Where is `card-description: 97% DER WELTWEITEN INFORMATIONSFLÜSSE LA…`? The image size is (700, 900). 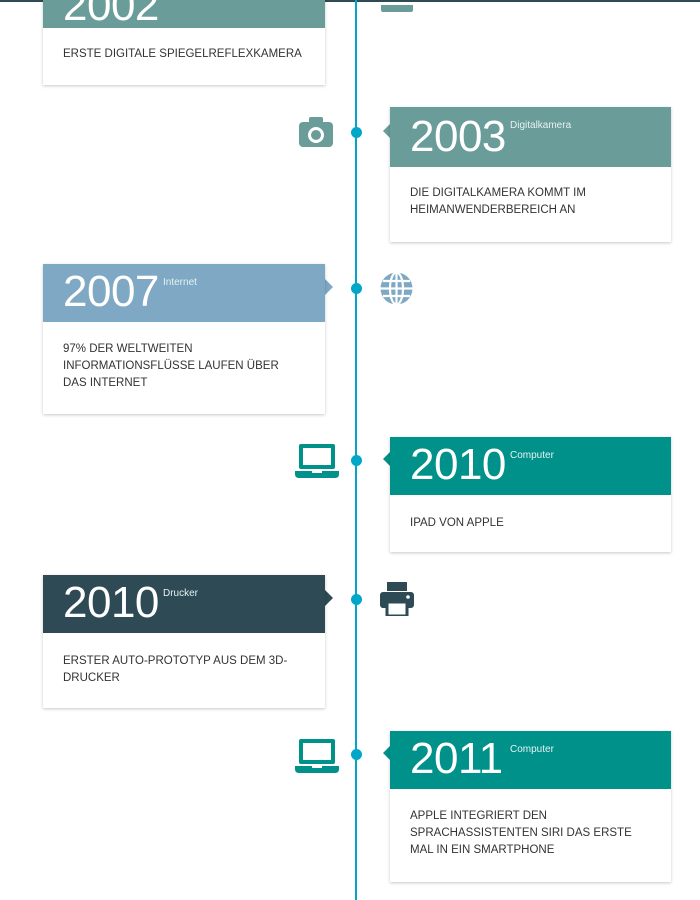
card-description: 97% DER WELTWEITEN INFORMATIONSFLÜSSE LA… is located at coordinates (171, 366).